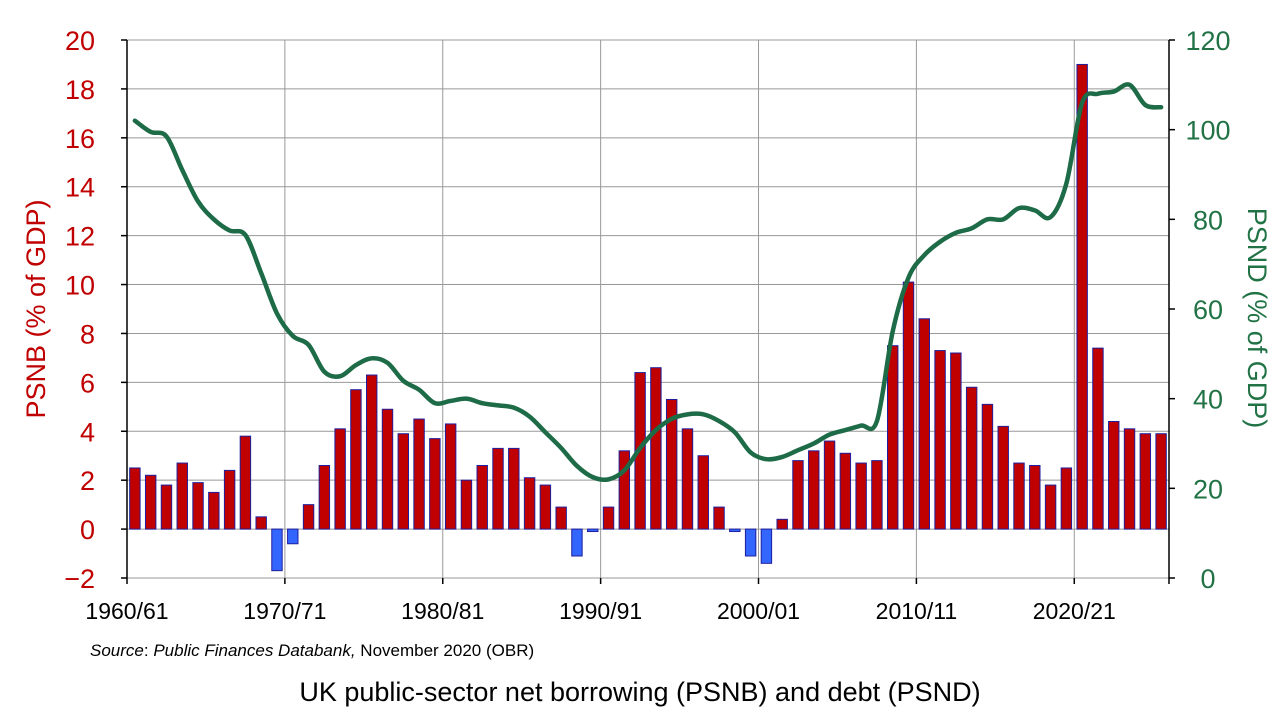 This screenshot has height=720, width=1280. Describe the element at coordinates (117, 650) in the screenshot. I see `source-prefix: Source` at that location.